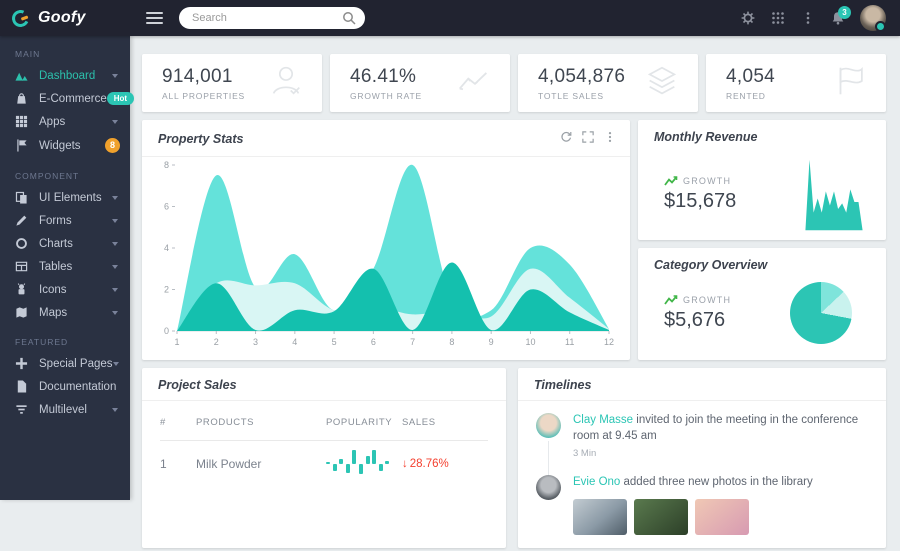  What do you see at coordinates (42, 342) in the screenshot?
I see `sidebar-section-label: FEATURED` at bounding box center [42, 342].